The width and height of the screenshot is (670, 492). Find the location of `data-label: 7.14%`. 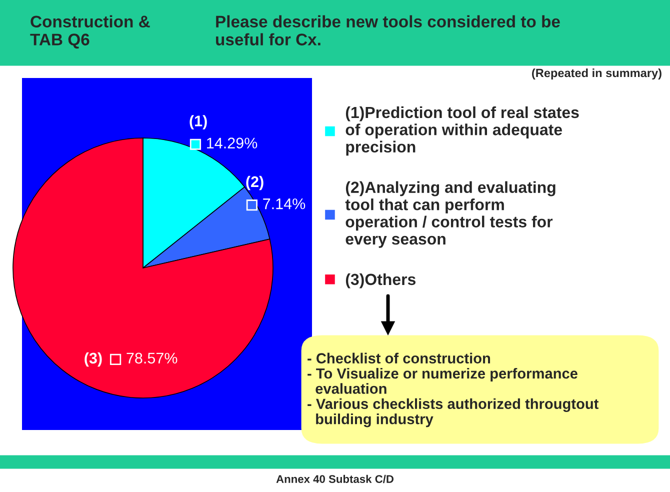

data-label: 7.14% is located at coordinates (284, 204).